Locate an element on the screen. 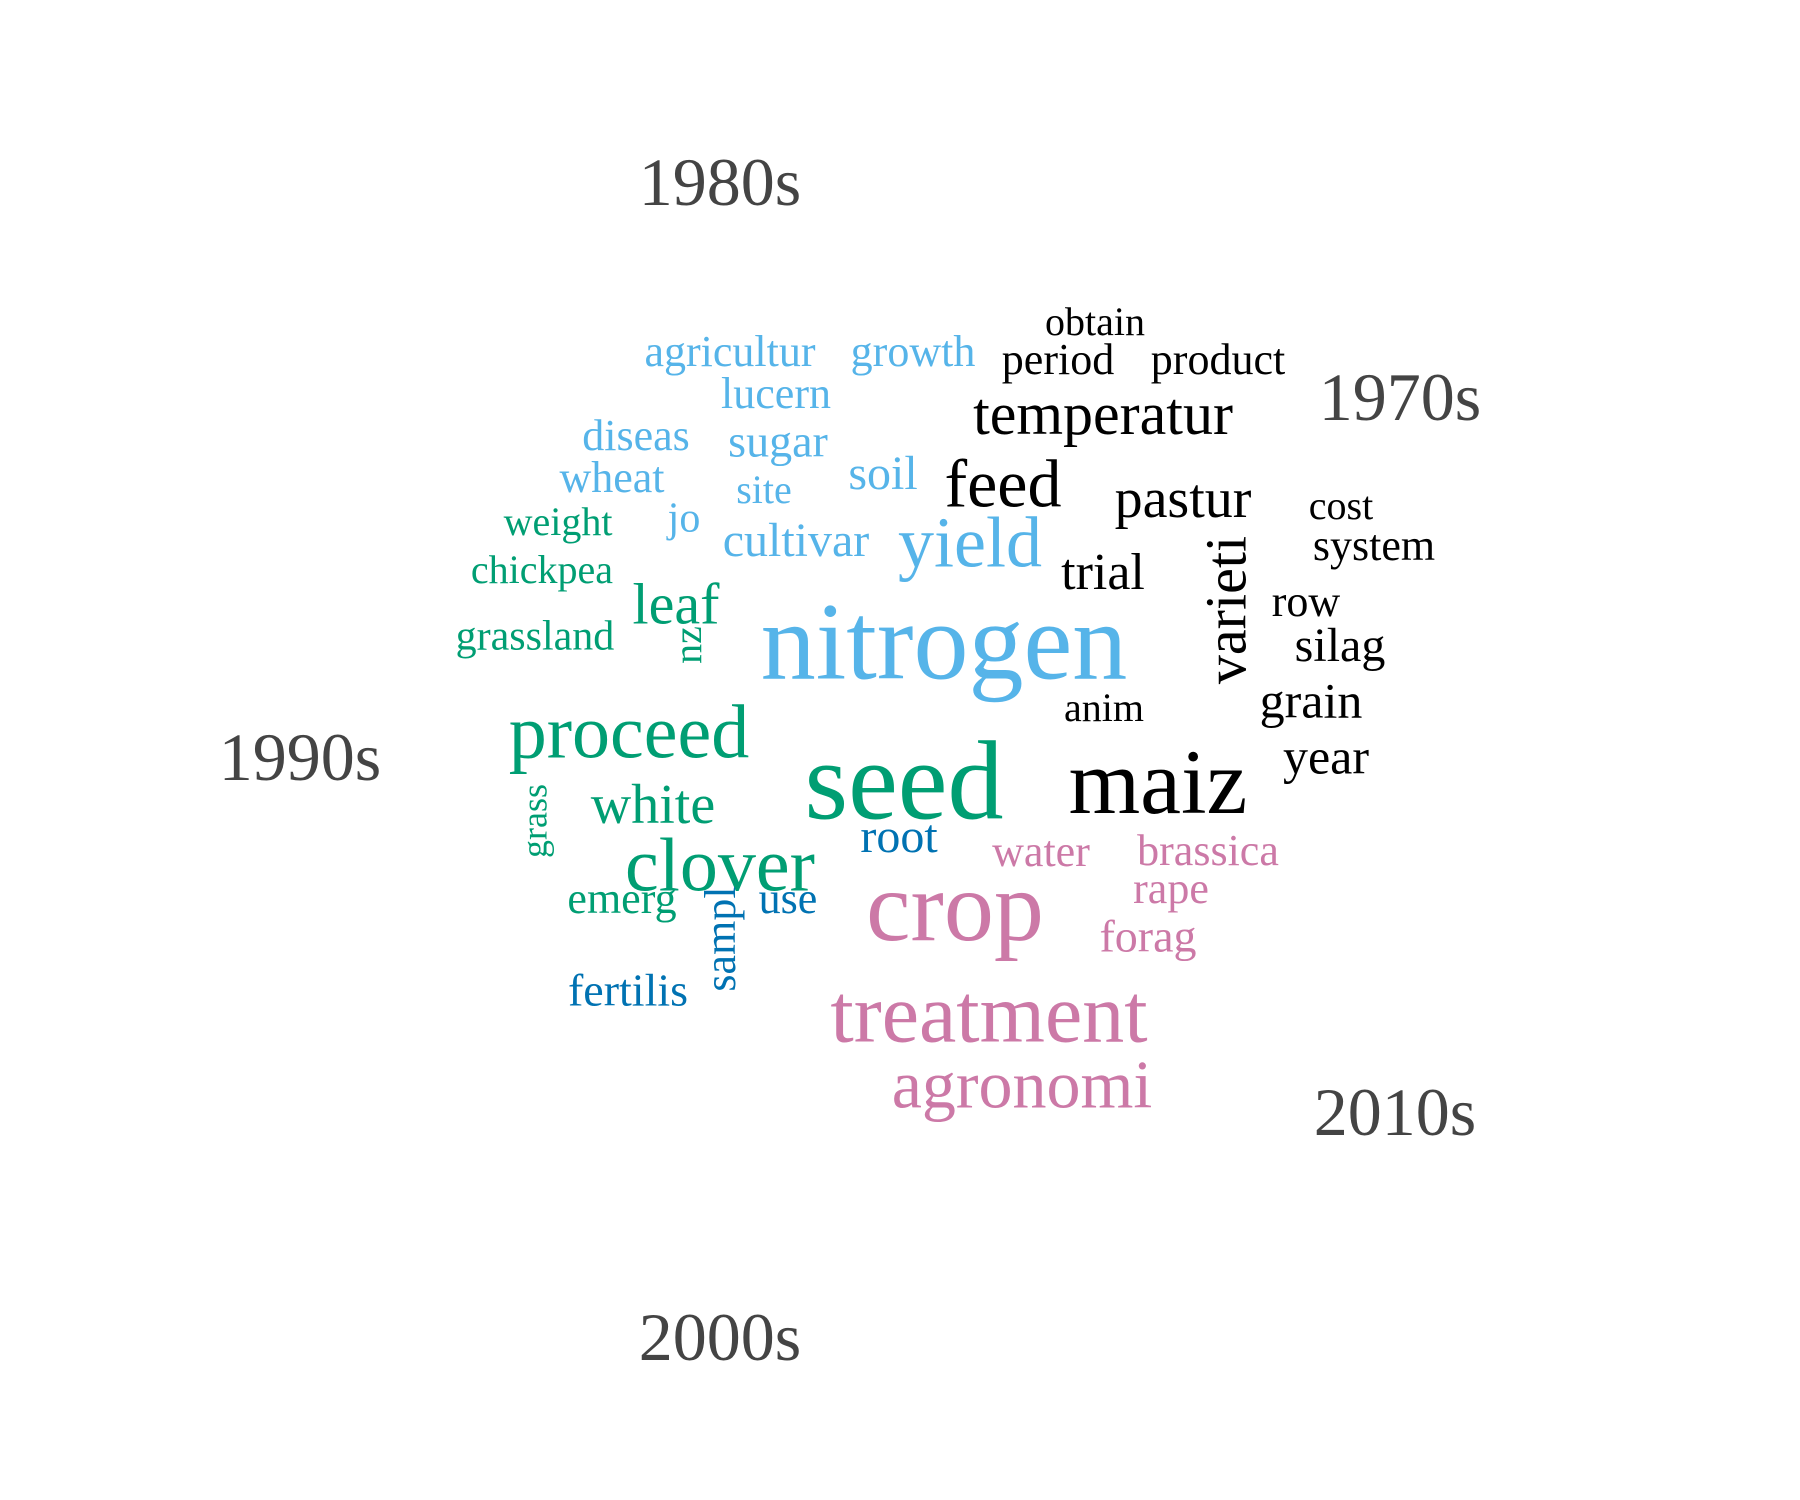 This screenshot has width=1800, height=1500. word-sampl: sampl is located at coordinates (720, 938).